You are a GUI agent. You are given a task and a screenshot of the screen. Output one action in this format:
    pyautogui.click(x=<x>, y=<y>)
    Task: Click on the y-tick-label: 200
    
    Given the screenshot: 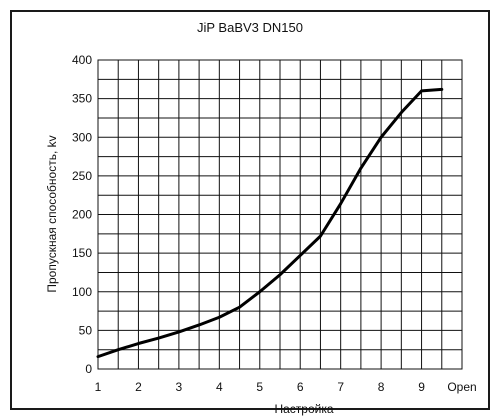 What is the action you would take?
    pyautogui.click(x=82, y=215)
    